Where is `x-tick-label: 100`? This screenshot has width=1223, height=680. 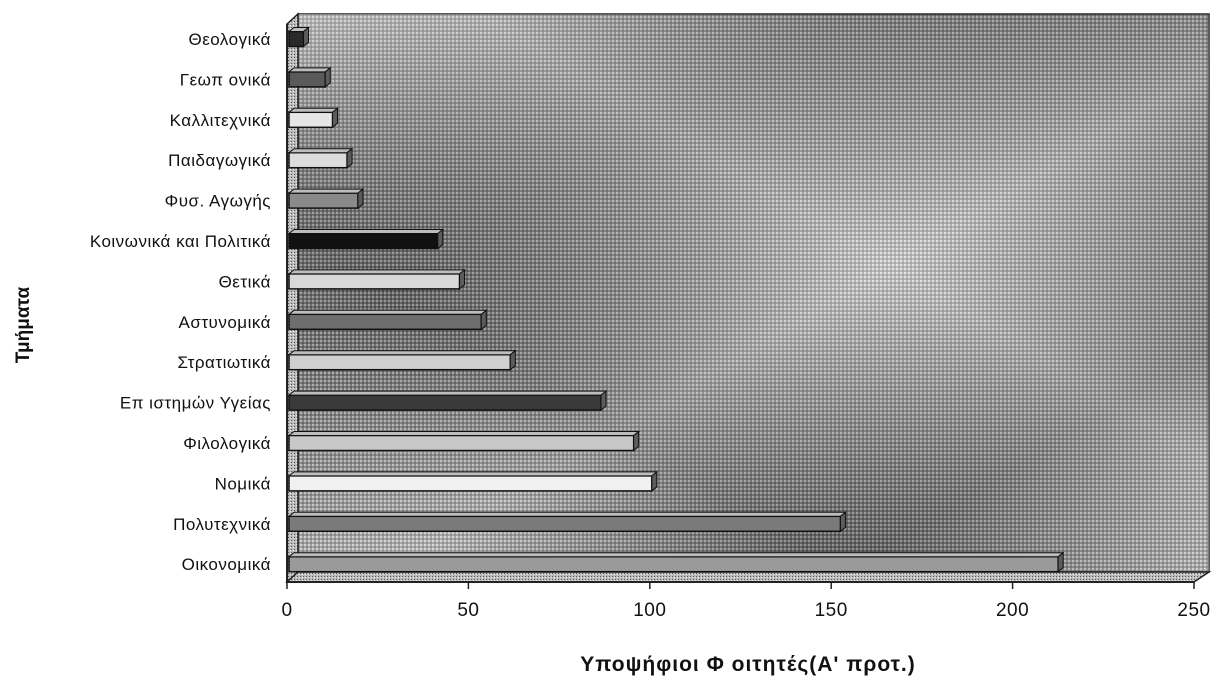 x-tick-label: 100 is located at coordinates (649, 610).